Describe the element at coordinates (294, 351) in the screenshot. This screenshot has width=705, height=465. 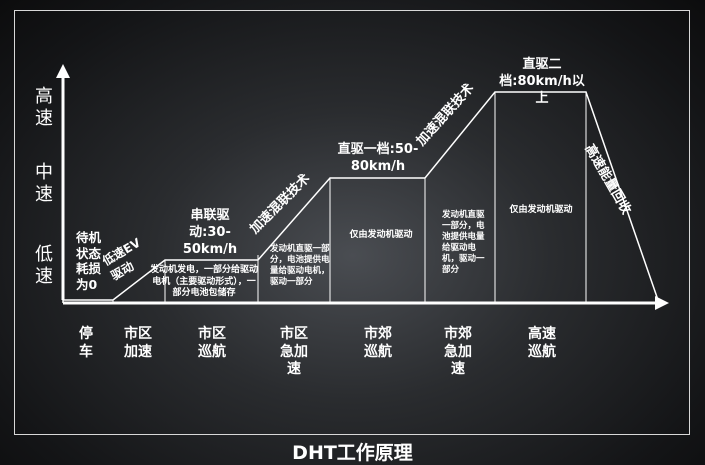
I see `phase-label-urban-boost: 市区急加速` at that location.